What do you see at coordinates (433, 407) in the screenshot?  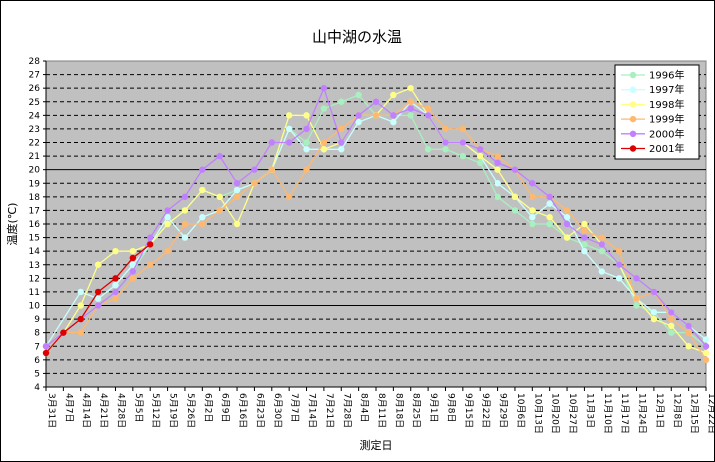 I see `x-tick-label: 9月1日` at bounding box center [433, 407].